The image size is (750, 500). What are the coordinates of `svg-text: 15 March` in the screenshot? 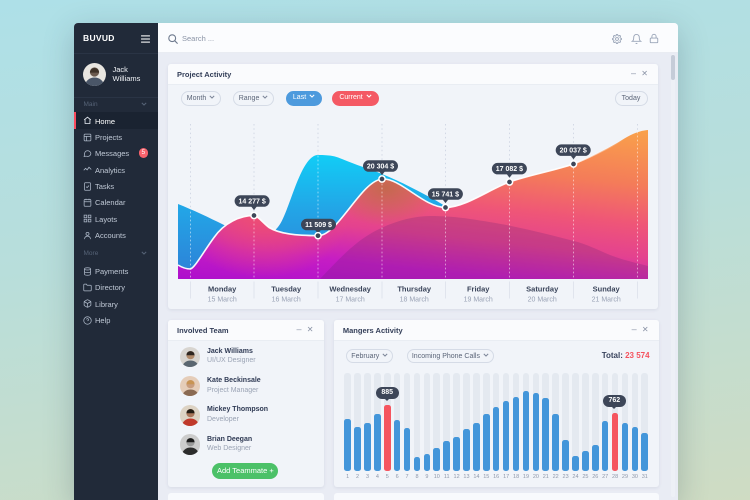 It's located at (222, 300).